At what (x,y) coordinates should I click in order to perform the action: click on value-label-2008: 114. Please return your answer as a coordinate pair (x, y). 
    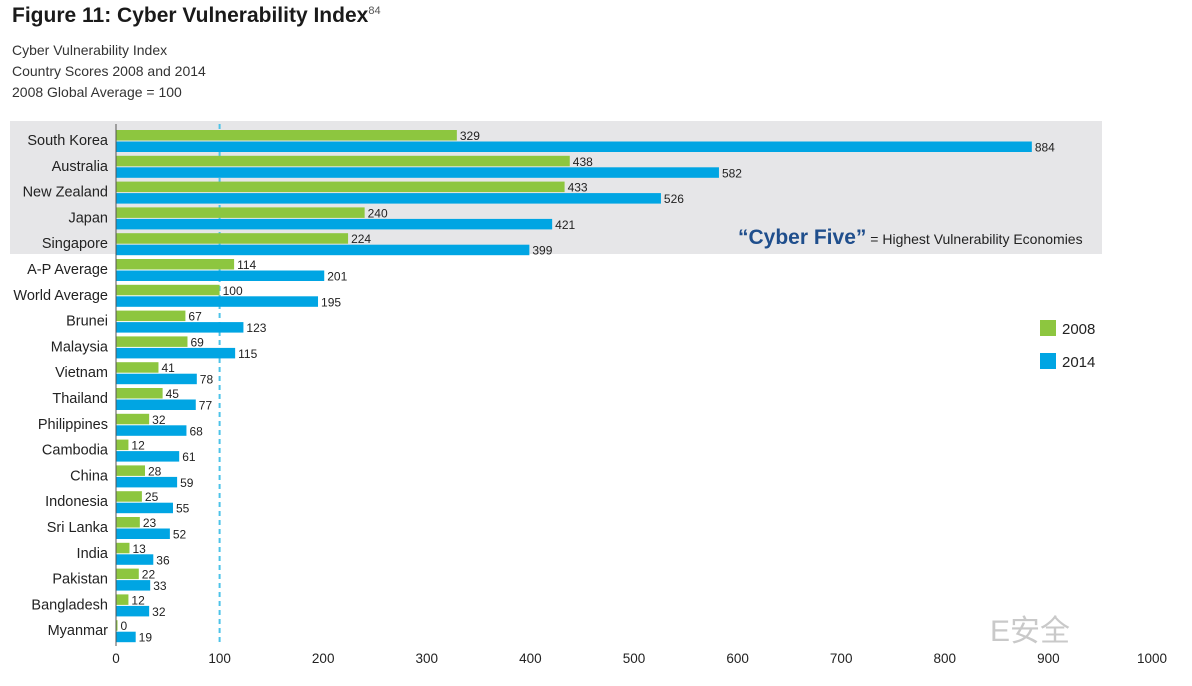
    Looking at the image, I should click on (246, 265).